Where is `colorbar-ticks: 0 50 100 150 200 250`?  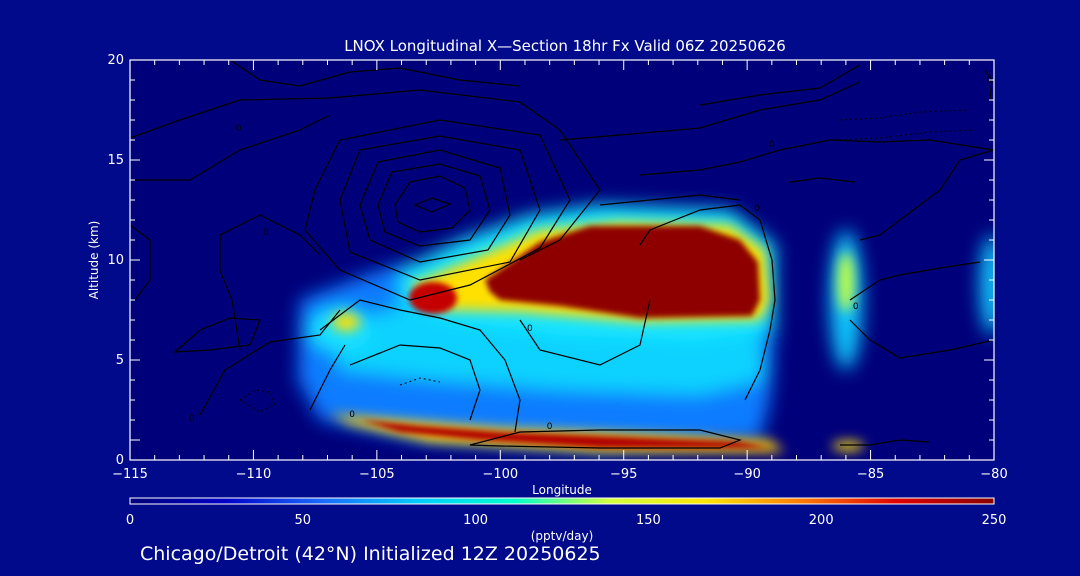
colorbar-ticks: 0 50 100 150 200 250 is located at coordinates (566, 520).